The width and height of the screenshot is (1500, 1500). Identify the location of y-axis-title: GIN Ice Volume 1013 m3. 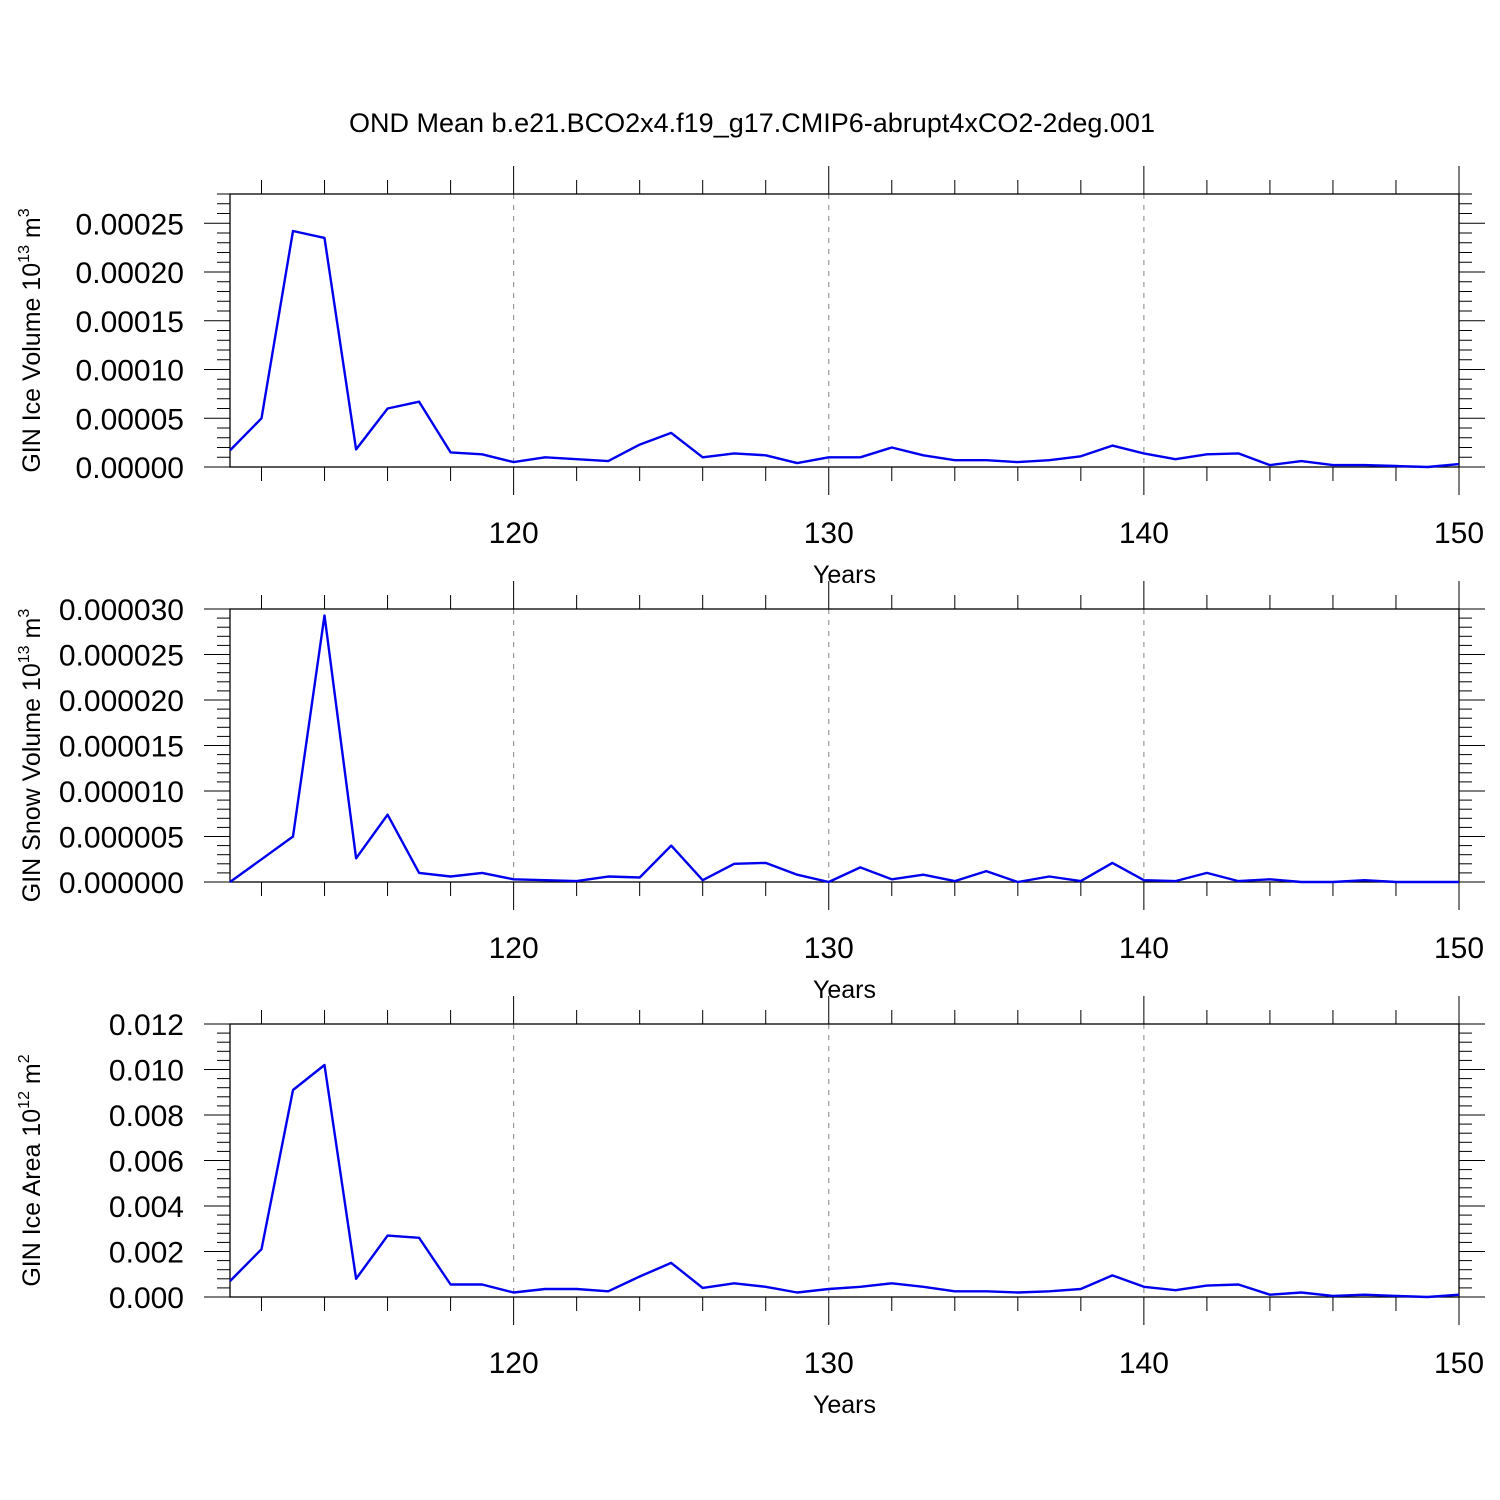
(31, 340).